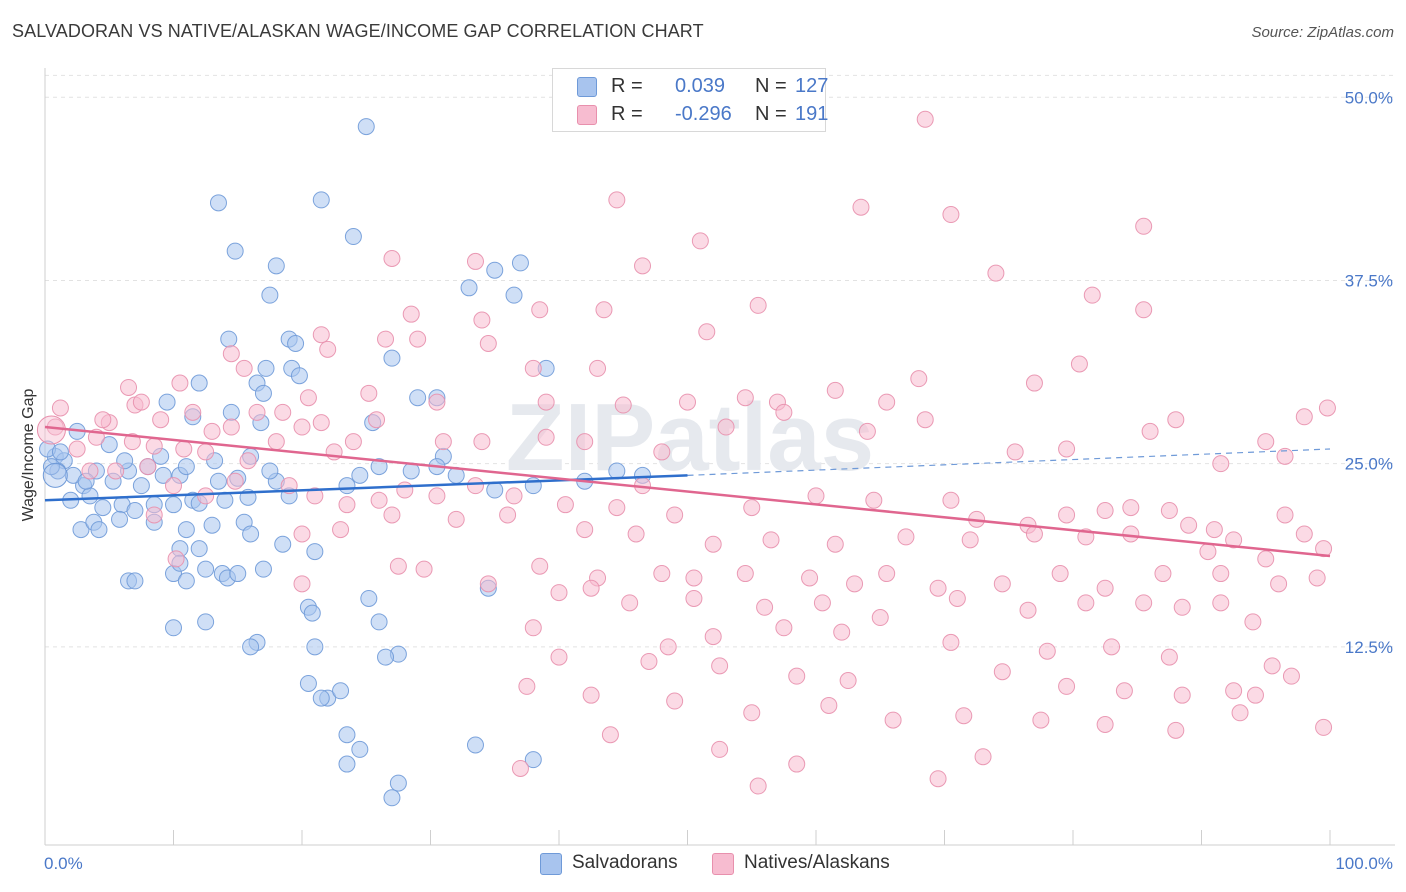 The height and width of the screenshot is (892, 1406). Describe the element at coordinates (1369, 647) in the screenshot. I see `y-tick-label: 12.5%` at that location.